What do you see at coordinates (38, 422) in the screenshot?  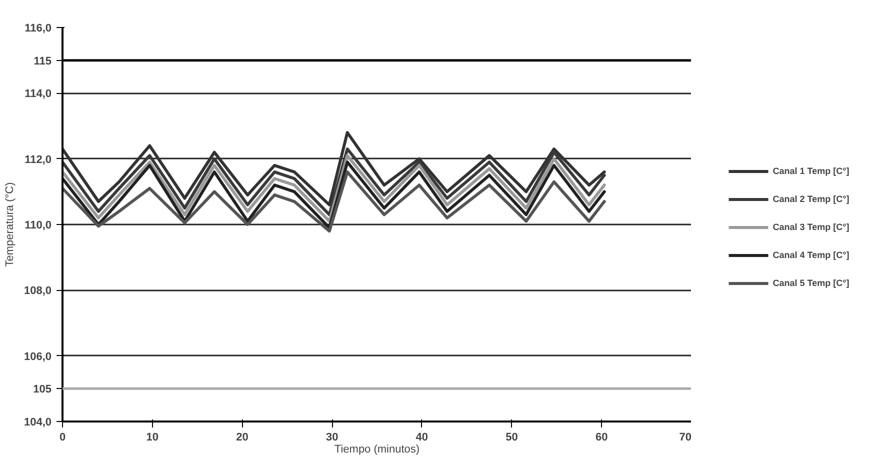 I see `y-tick-label: 104,0` at bounding box center [38, 422].